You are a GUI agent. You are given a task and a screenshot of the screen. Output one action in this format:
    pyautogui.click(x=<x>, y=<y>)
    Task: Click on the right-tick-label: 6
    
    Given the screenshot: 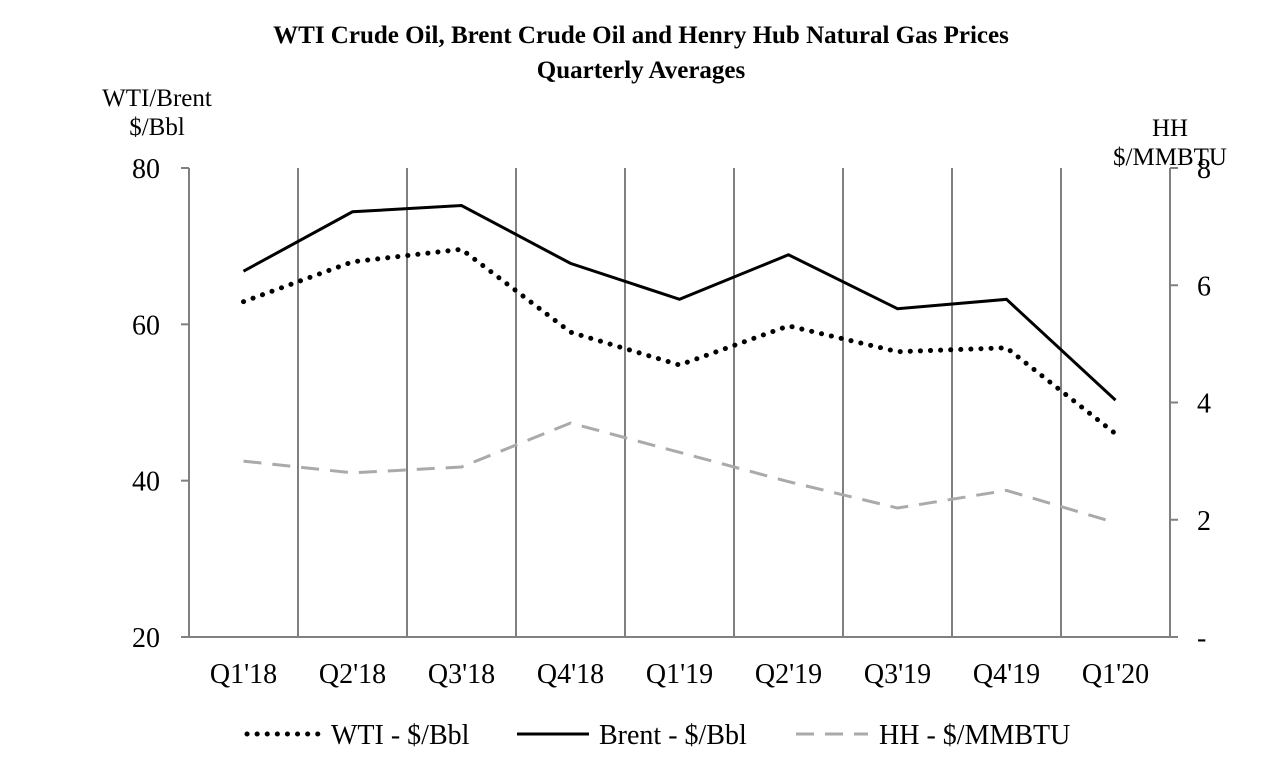 What is the action you would take?
    pyautogui.click(x=1204, y=286)
    